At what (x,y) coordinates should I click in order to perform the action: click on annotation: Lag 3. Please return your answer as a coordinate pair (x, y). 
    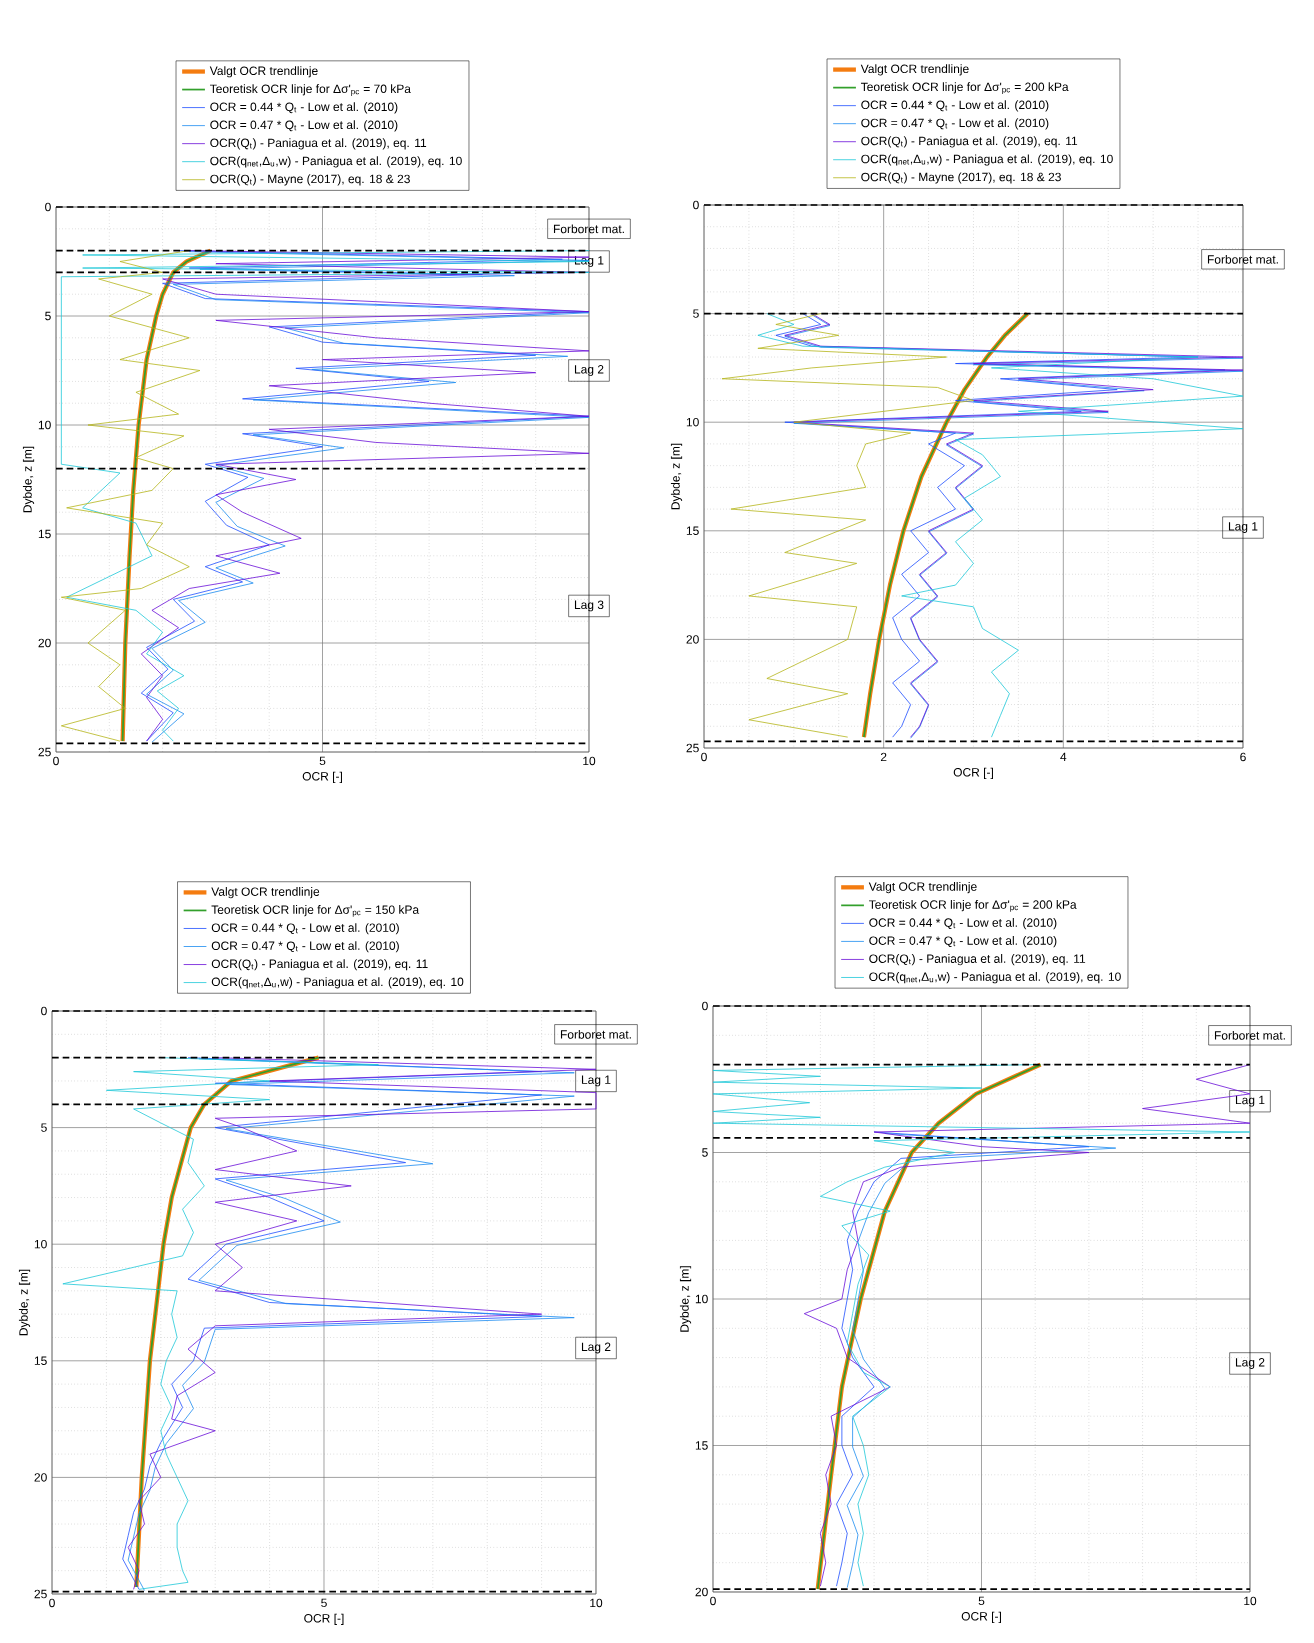
    Looking at the image, I should click on (589, 606).